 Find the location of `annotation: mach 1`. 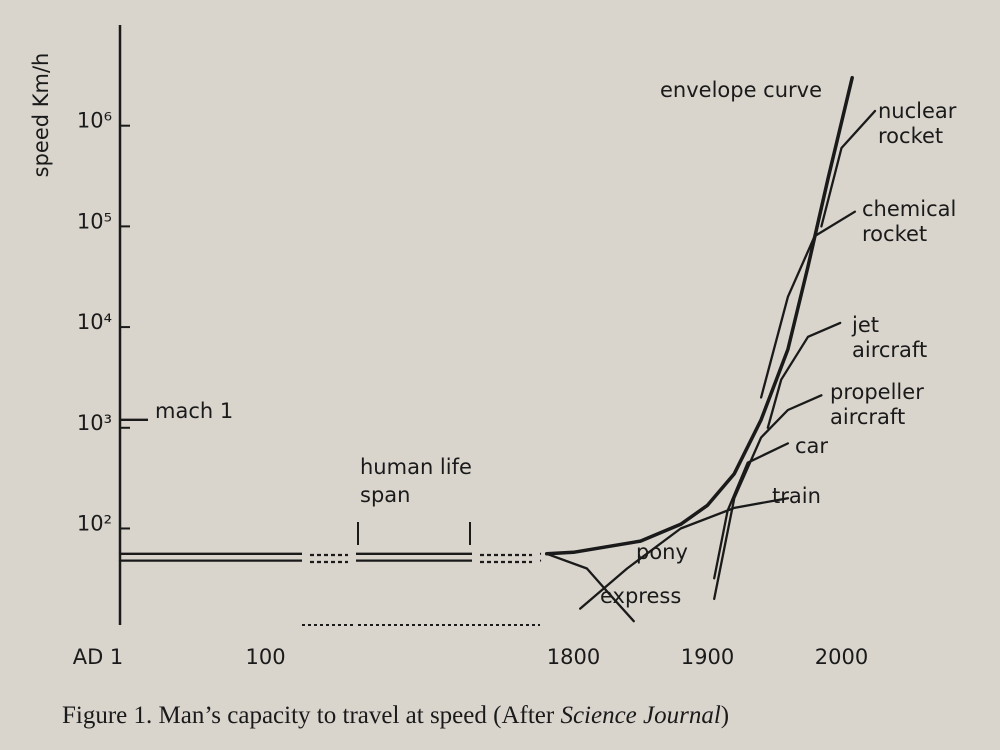

annotation: mach 1 is located at coordinates (194, 411).